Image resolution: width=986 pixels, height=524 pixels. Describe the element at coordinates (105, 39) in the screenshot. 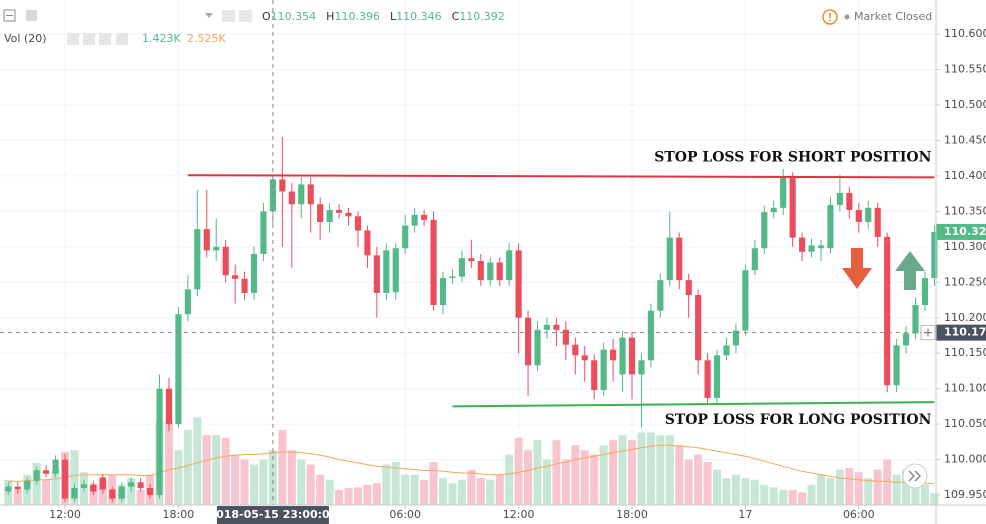

I see `vol-add-button` at that location.